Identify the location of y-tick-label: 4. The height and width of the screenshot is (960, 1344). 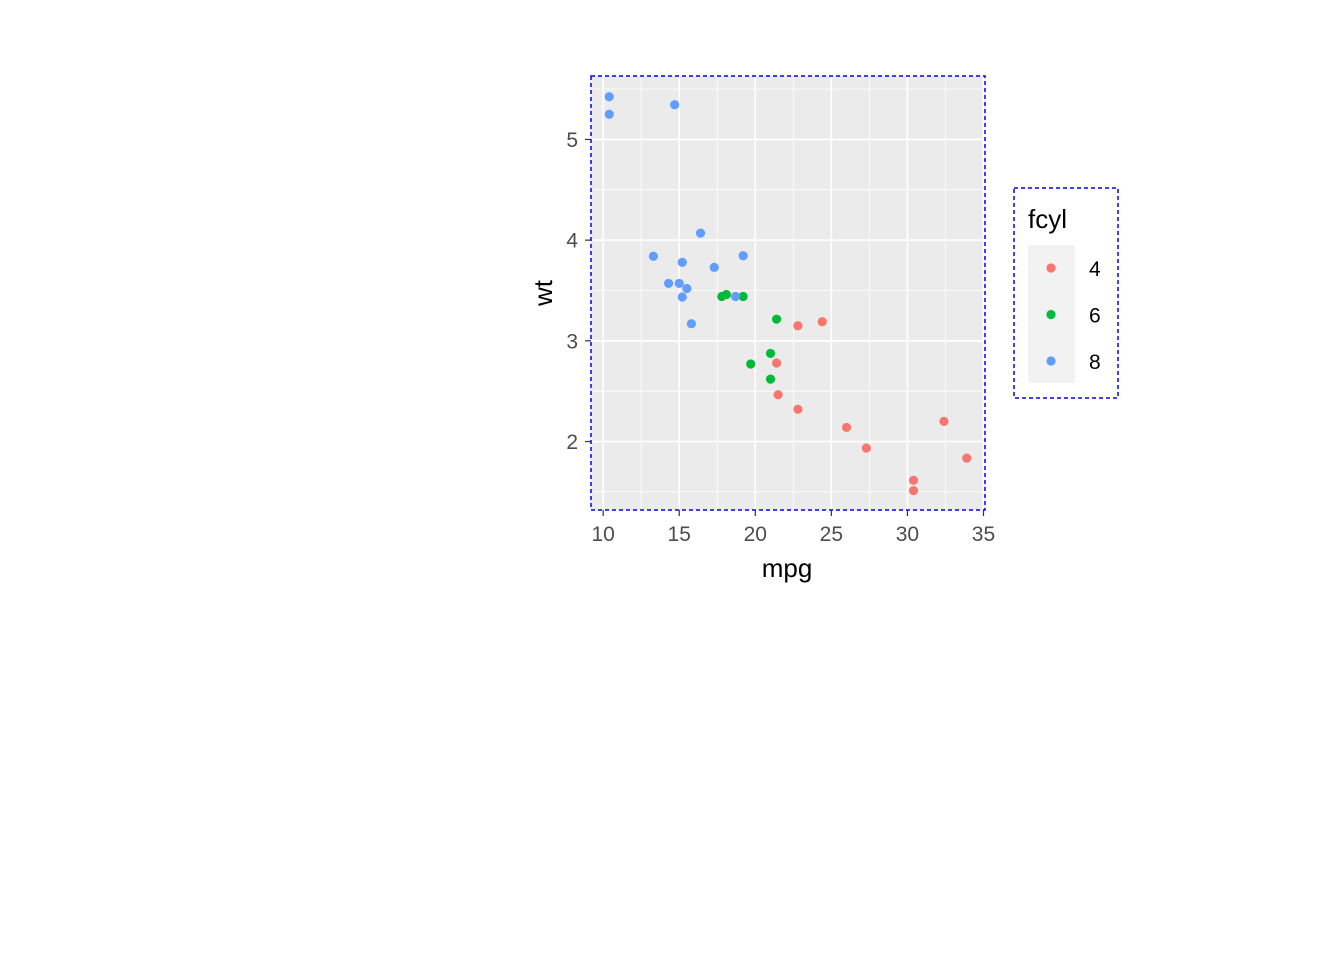
(572, 241).